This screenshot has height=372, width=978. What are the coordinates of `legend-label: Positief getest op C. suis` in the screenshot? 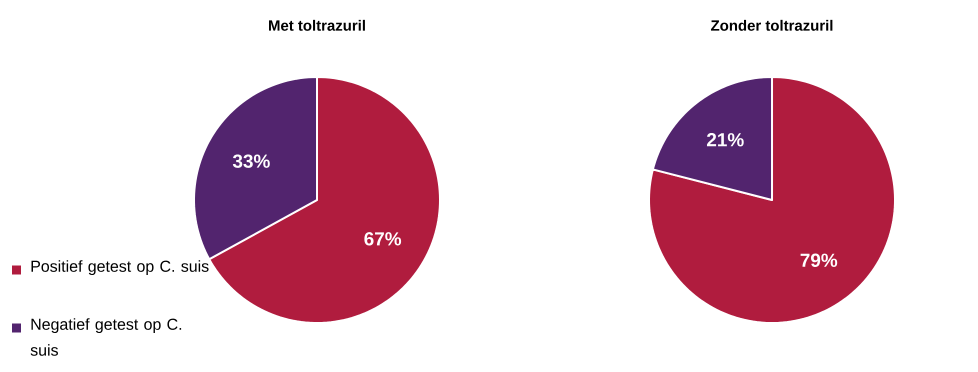 It's located at (120, 268).